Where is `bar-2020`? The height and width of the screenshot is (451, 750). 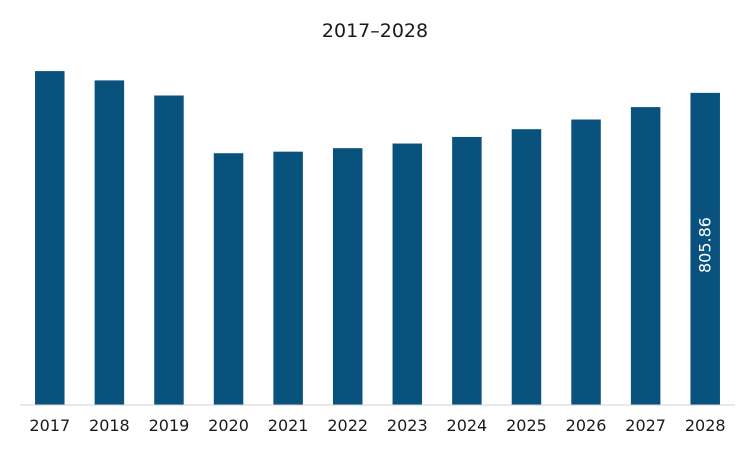 bar-2020 is located at coordinates (228, 279).